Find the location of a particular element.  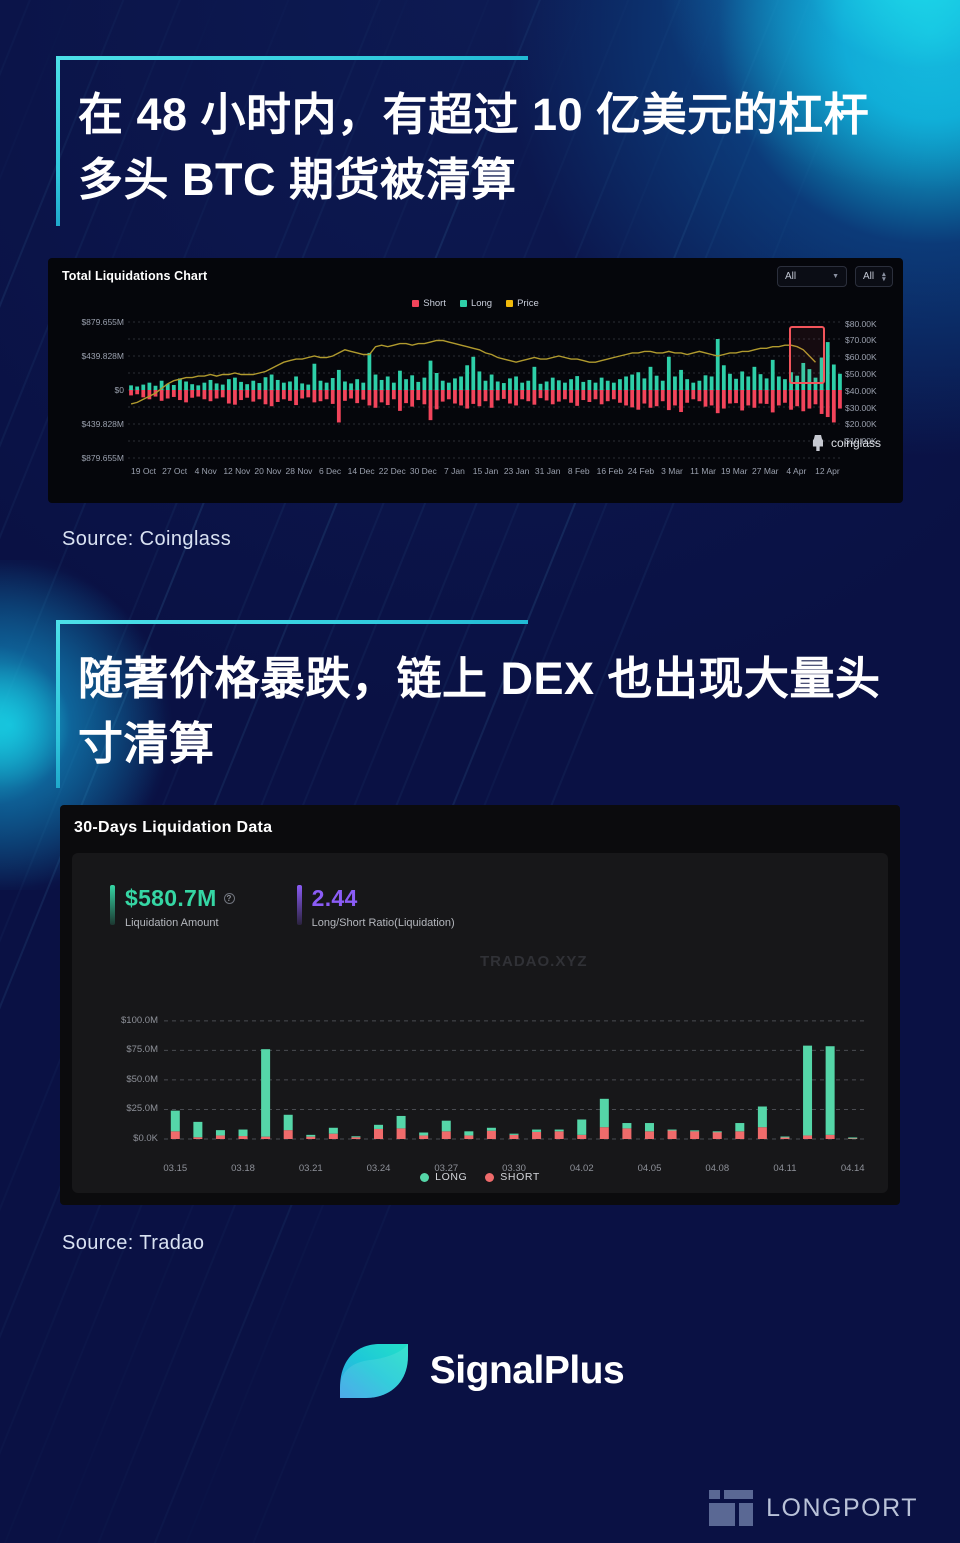

chart2-x-axis-label: 04.11 is located at coordinates (785, 1168).